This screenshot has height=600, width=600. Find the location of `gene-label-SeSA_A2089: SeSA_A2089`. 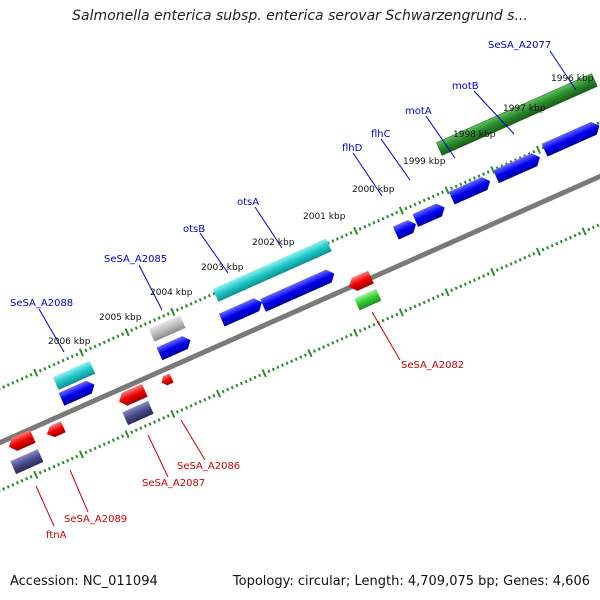

gene-label-SeSA_A2089: SeSA_A2089 is located at coordinates (95, 519).